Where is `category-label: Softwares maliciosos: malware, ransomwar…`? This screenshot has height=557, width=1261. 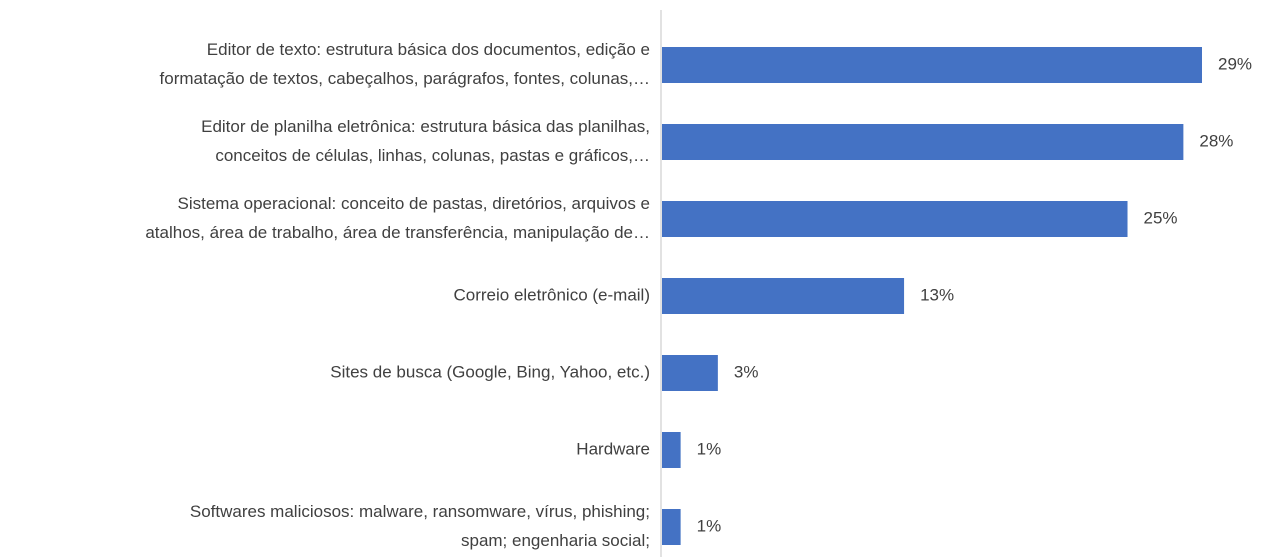
category-label: Softwares maliciosos: malware, ransomwar… is located at coordinates (420, 511).